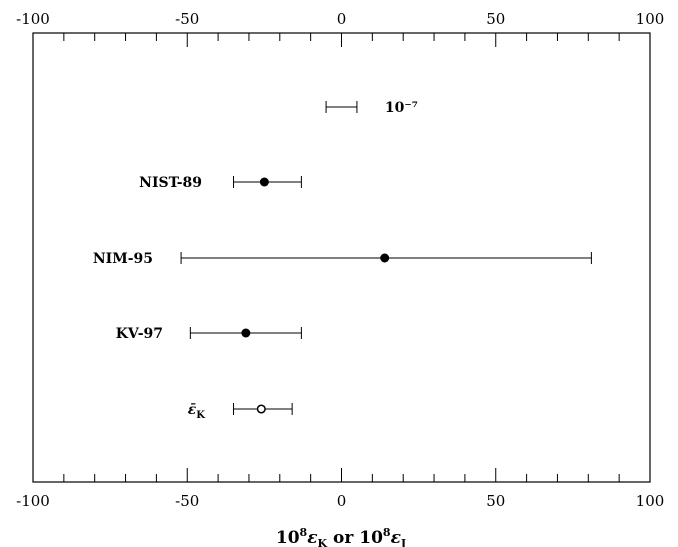 The width and height of the screenshot is (678, 547). I want to click on error-bar-point: NIM-95, so click(342, 259).